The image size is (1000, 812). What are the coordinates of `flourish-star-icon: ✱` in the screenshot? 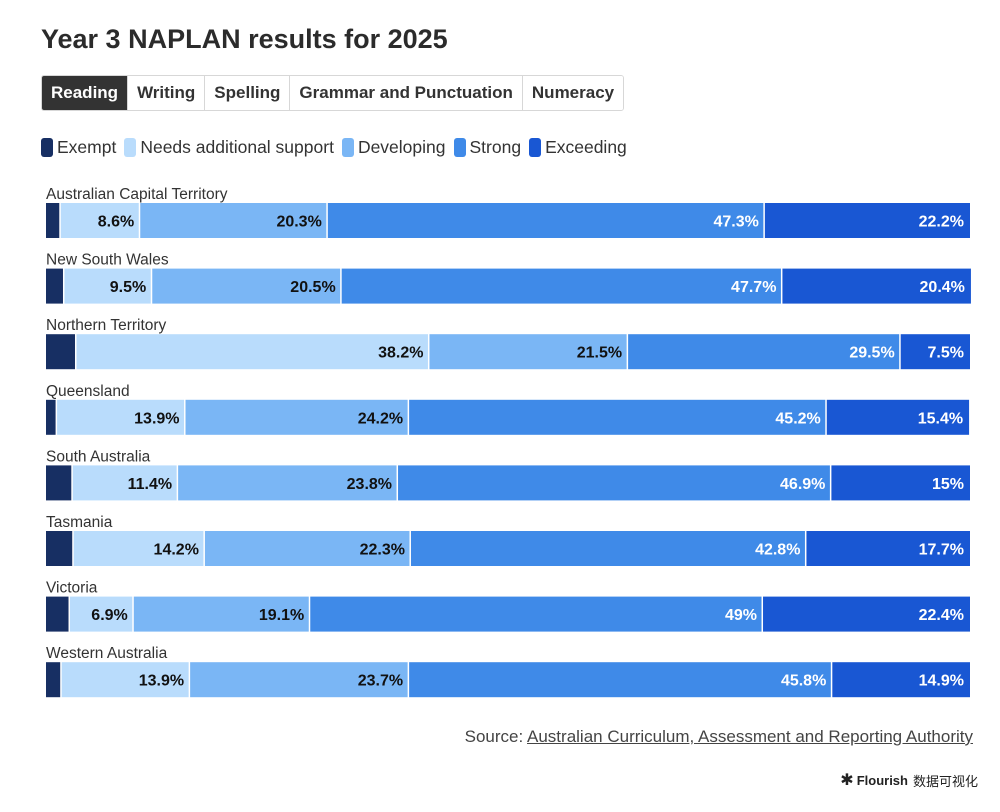 It's located at (847, 780).